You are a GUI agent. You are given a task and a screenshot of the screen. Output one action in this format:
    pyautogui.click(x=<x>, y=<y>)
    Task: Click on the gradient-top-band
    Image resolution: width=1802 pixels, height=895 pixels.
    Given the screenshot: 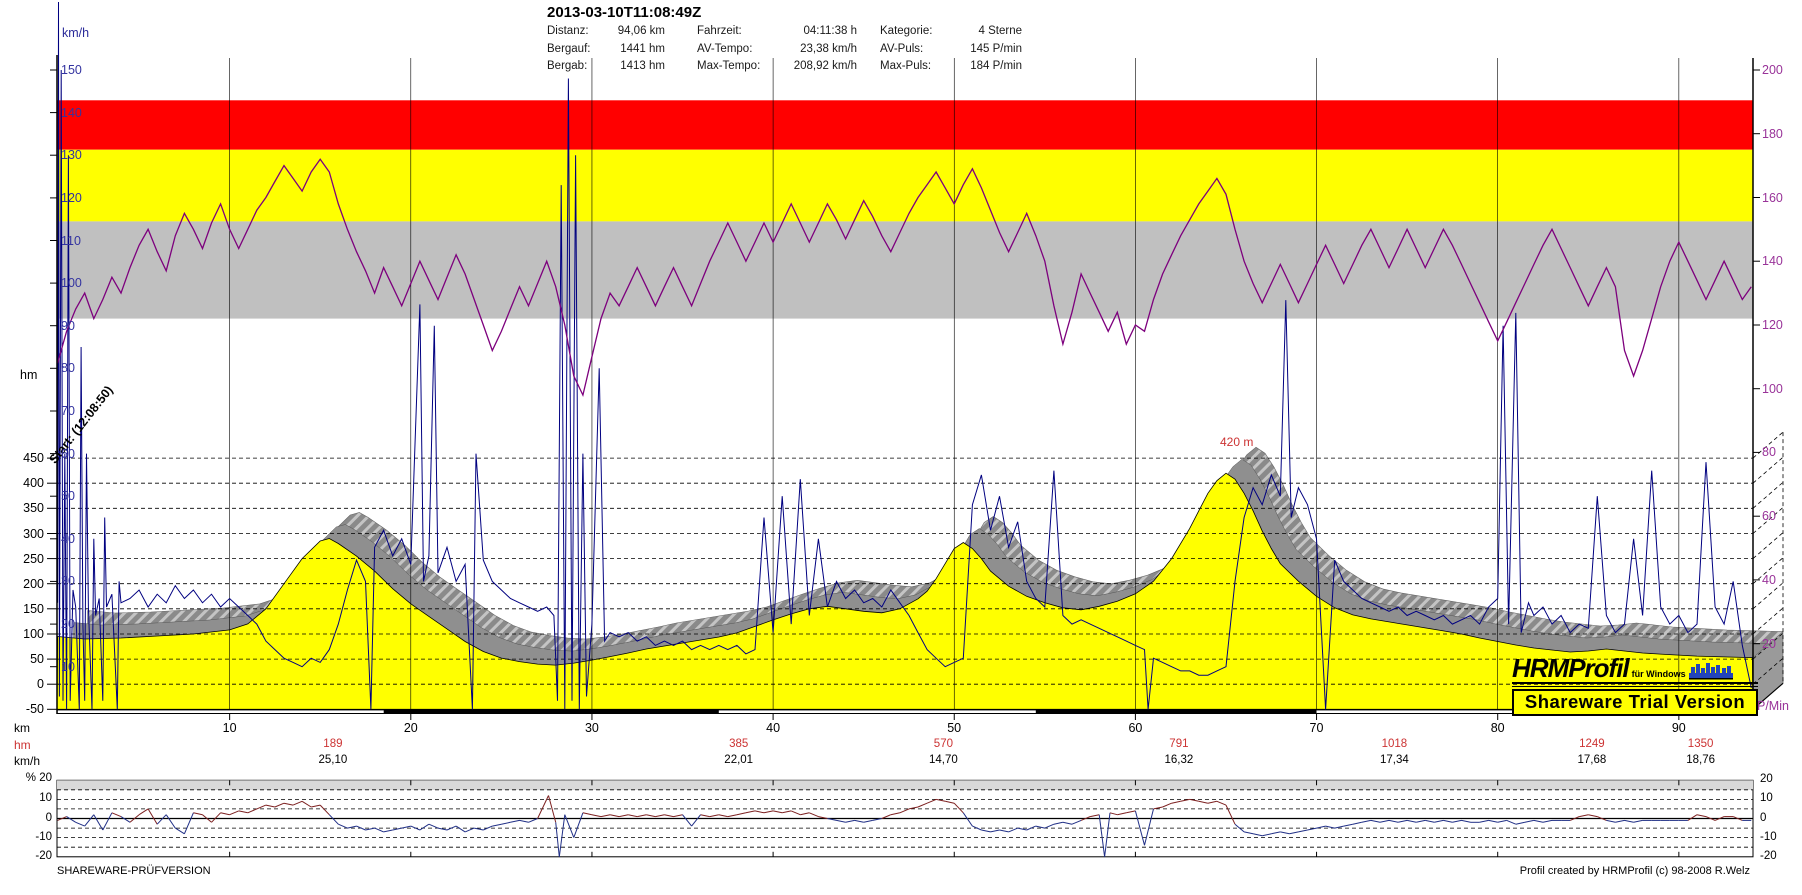 What is the action you would take?
    pyautogui.click(x=905, y=785)
    